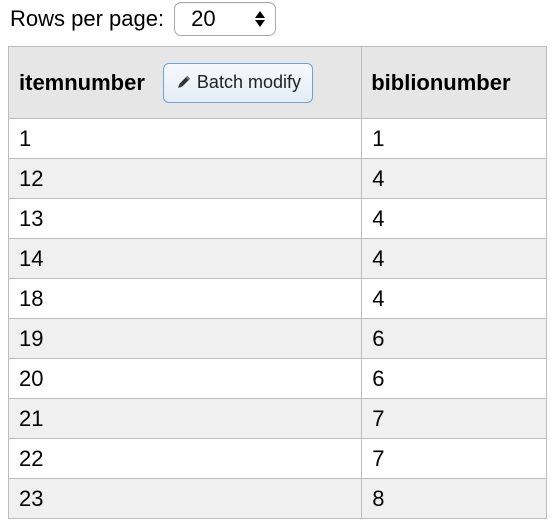 Image resolution: width=560 pixels, height=532 pixels. I want to click on table-row: 21 7, so click(277, 418).